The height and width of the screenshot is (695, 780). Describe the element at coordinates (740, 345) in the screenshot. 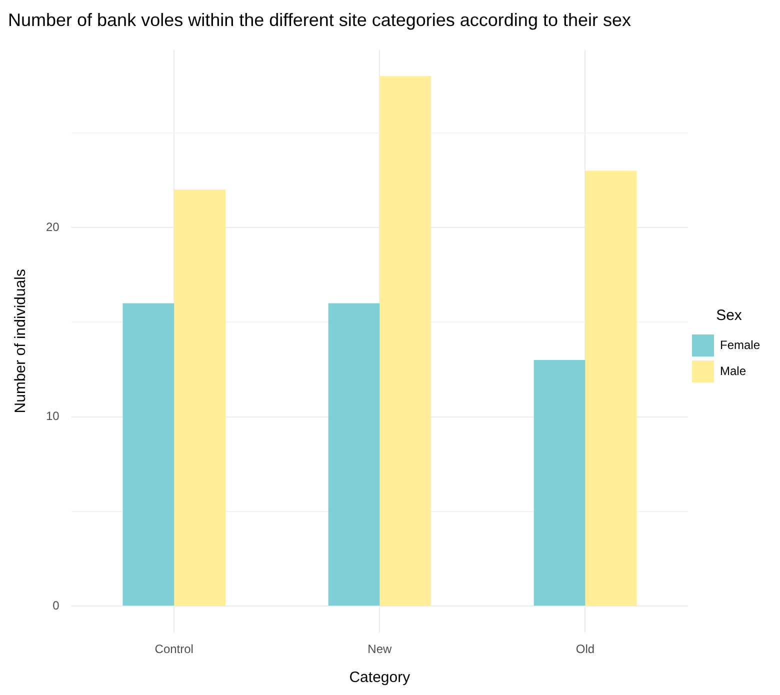

I see `legend-label: Female` at that location.